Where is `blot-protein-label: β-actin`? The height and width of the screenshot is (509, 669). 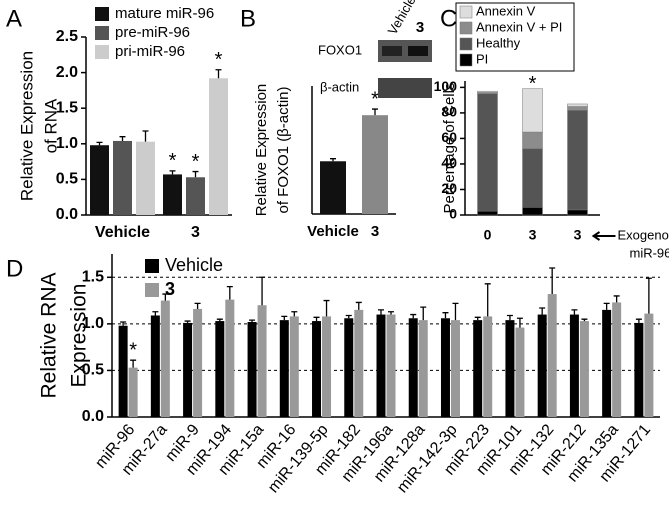
blot-protein-label: β-actin is located at coordinates (339, 86).